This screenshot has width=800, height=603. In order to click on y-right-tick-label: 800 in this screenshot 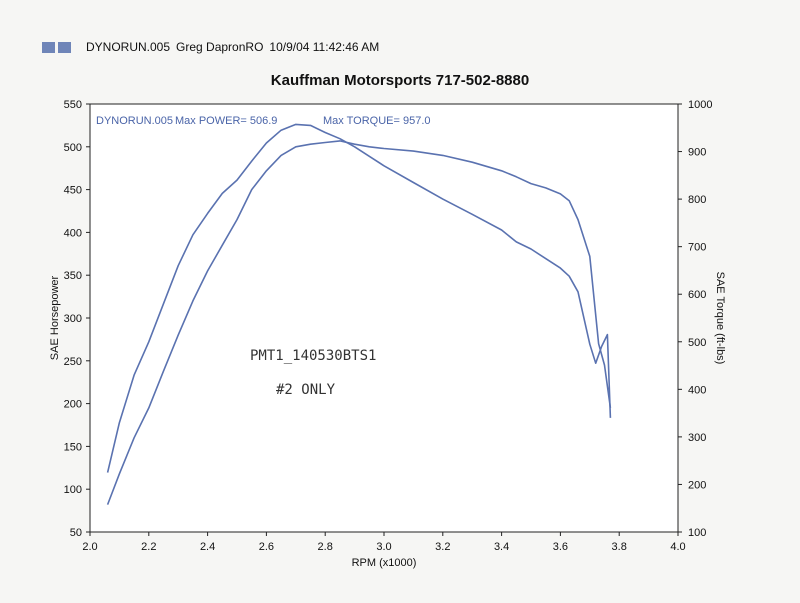, I will do `click(697, 200)`.